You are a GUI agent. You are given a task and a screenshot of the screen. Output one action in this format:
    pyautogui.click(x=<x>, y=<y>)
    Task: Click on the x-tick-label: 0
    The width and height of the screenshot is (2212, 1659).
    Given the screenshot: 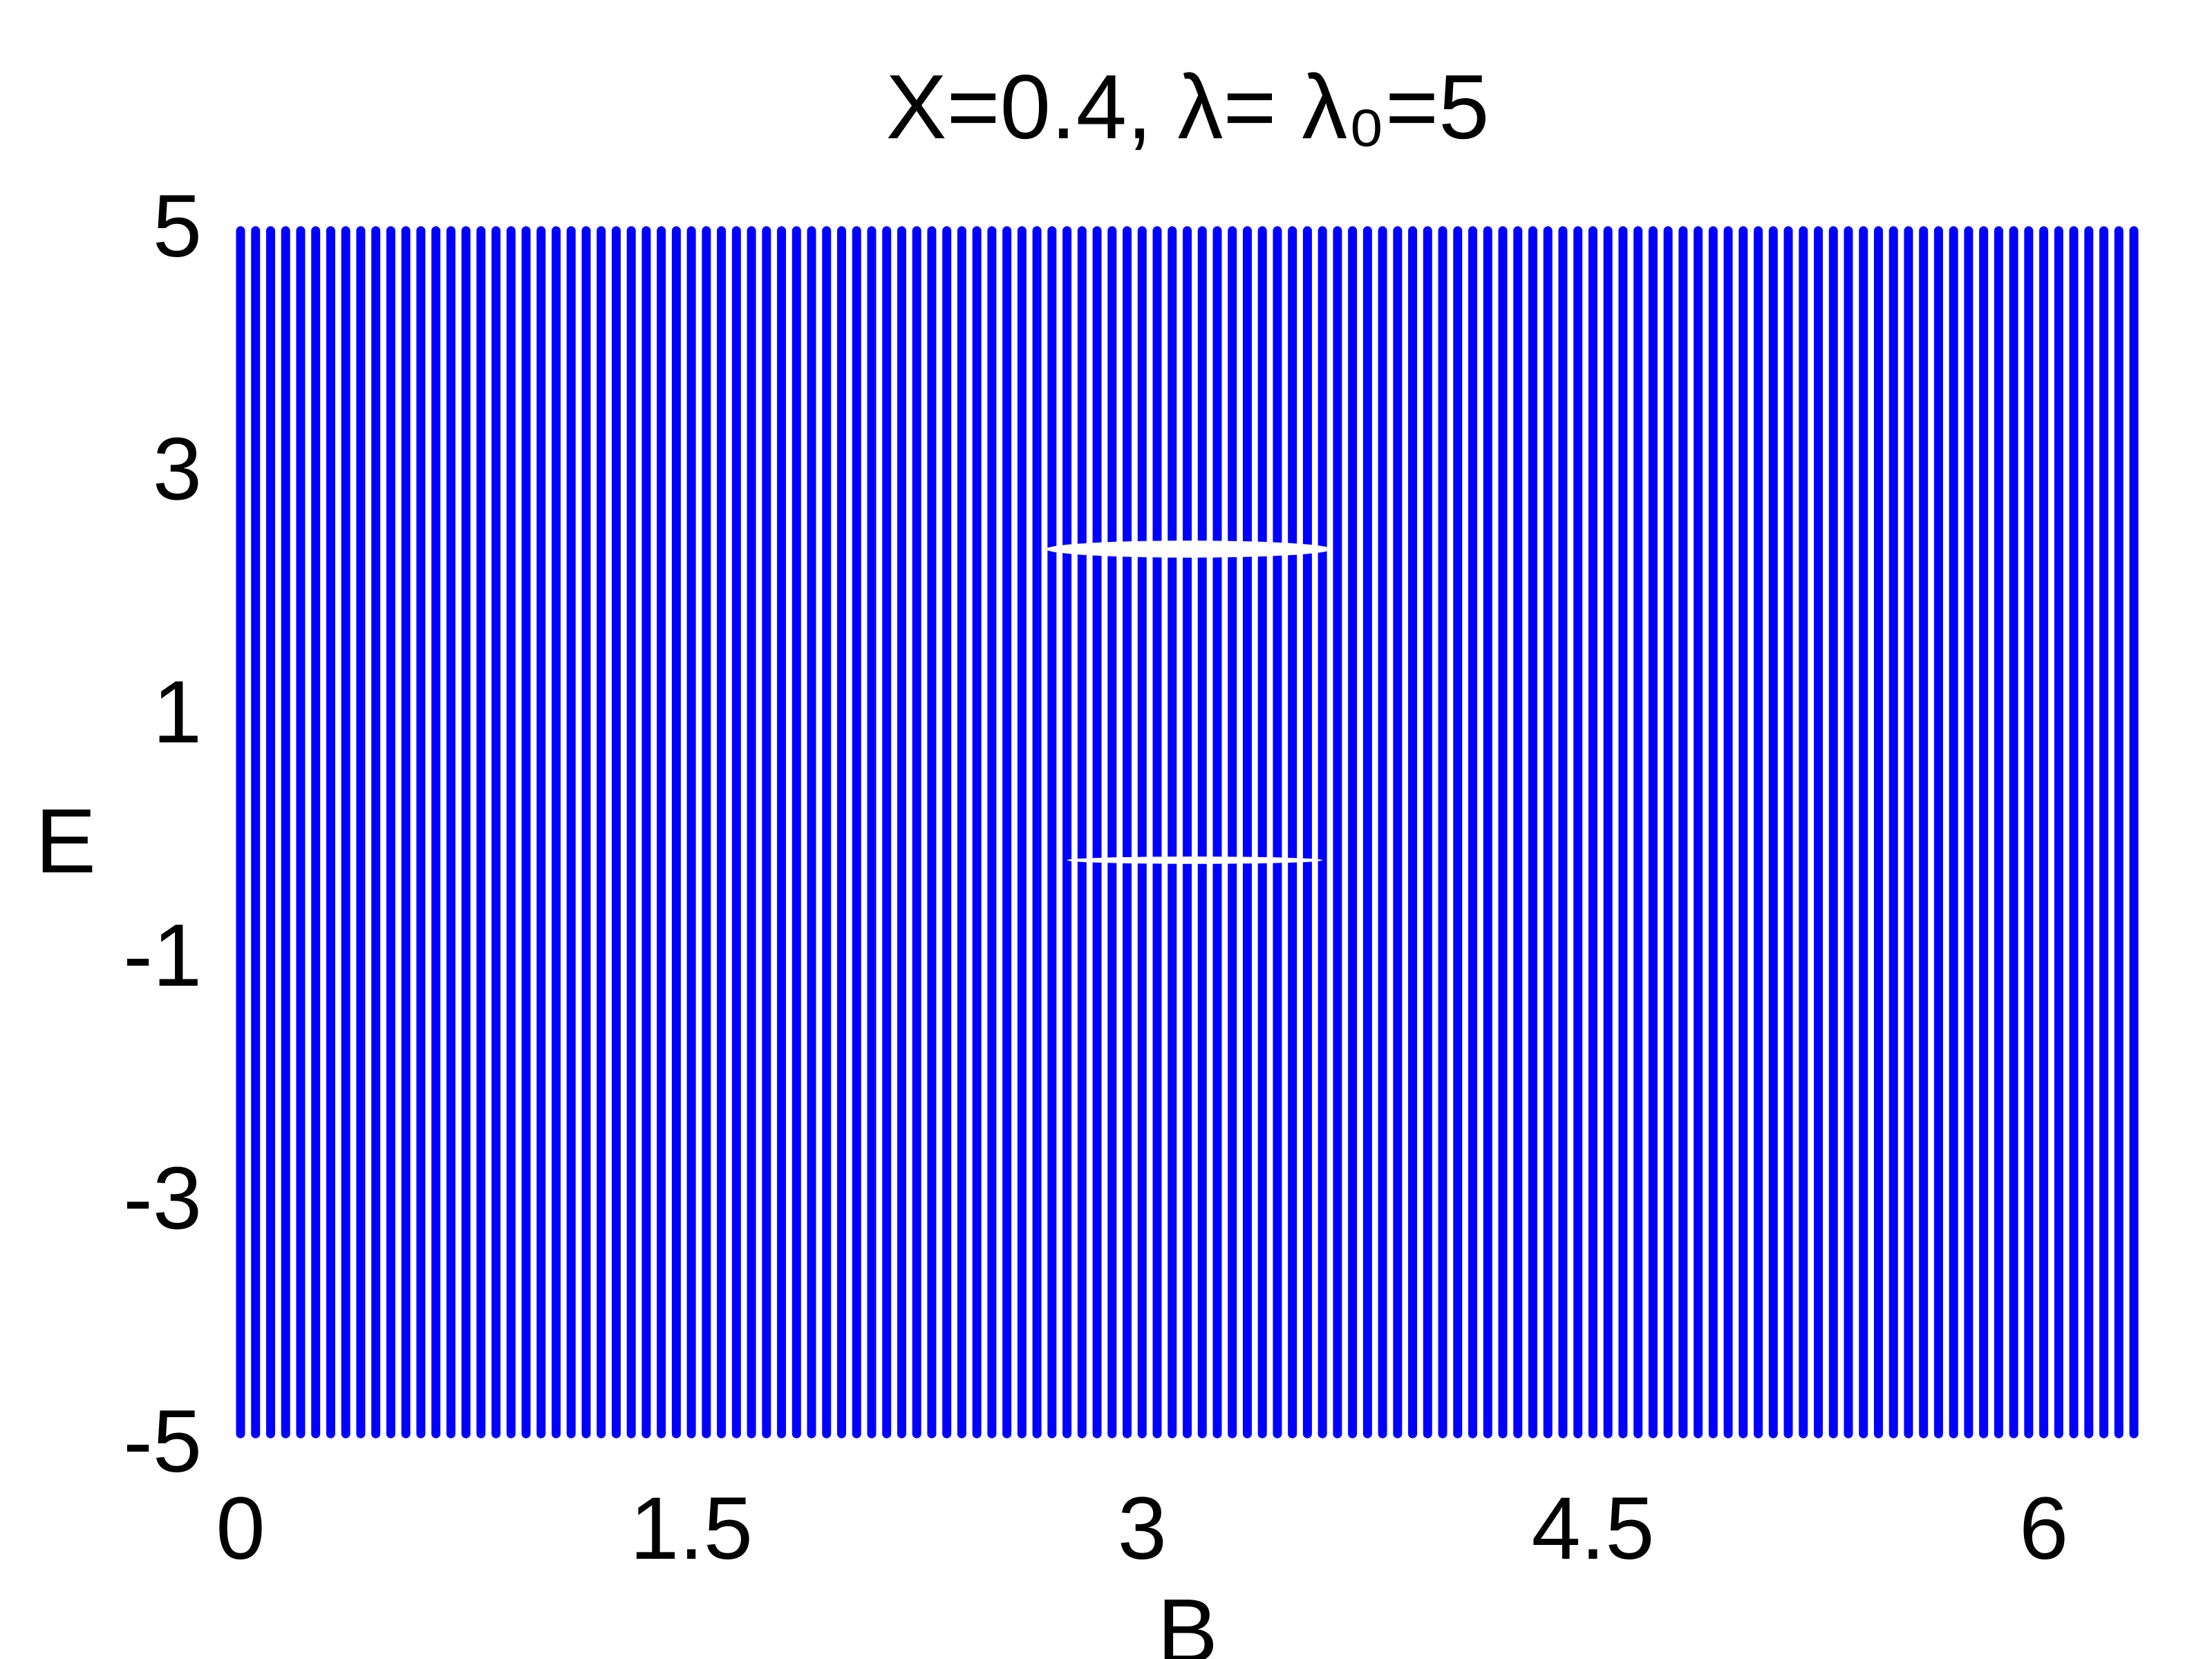 What is the action you would take?
    pyautogui.click(x=240, y=1529)
    